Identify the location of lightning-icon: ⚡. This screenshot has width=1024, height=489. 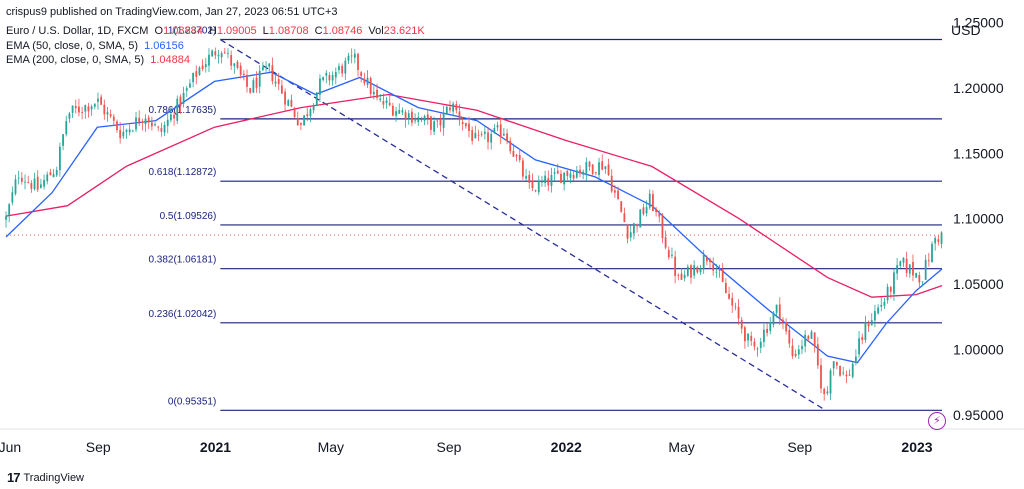
(937, 421).